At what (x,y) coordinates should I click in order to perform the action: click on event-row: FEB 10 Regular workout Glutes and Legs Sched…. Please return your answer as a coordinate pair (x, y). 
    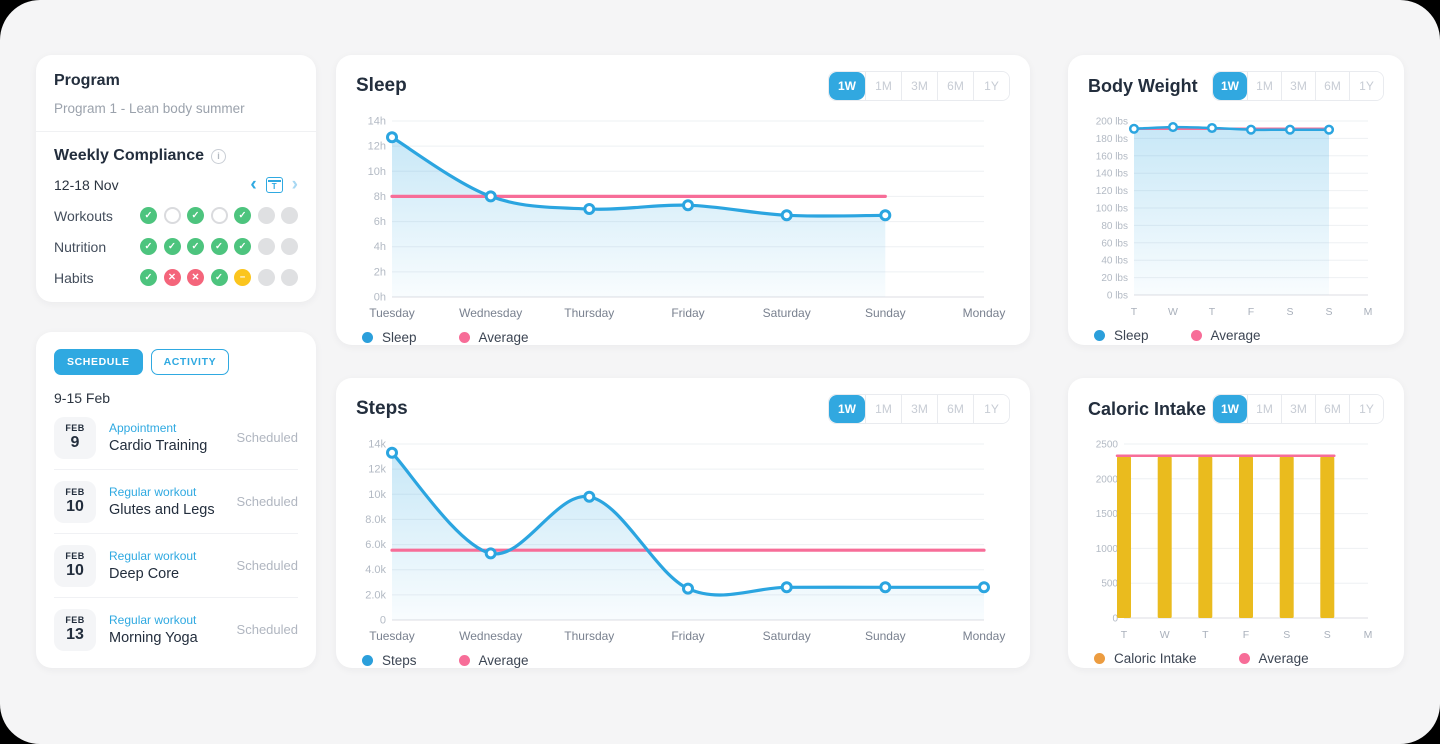
    Looking at the image, I should click on (176, 502).